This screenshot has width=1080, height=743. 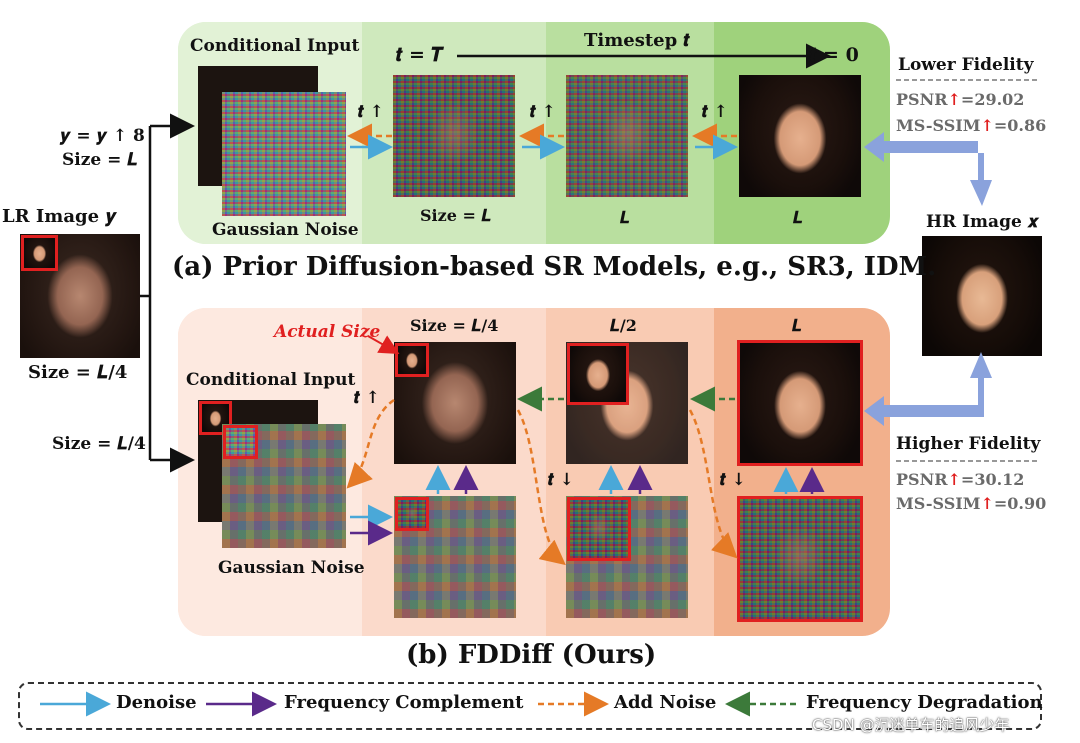 I want to click on lower-psnr-value: =29.02, so click(x=992, y=99).